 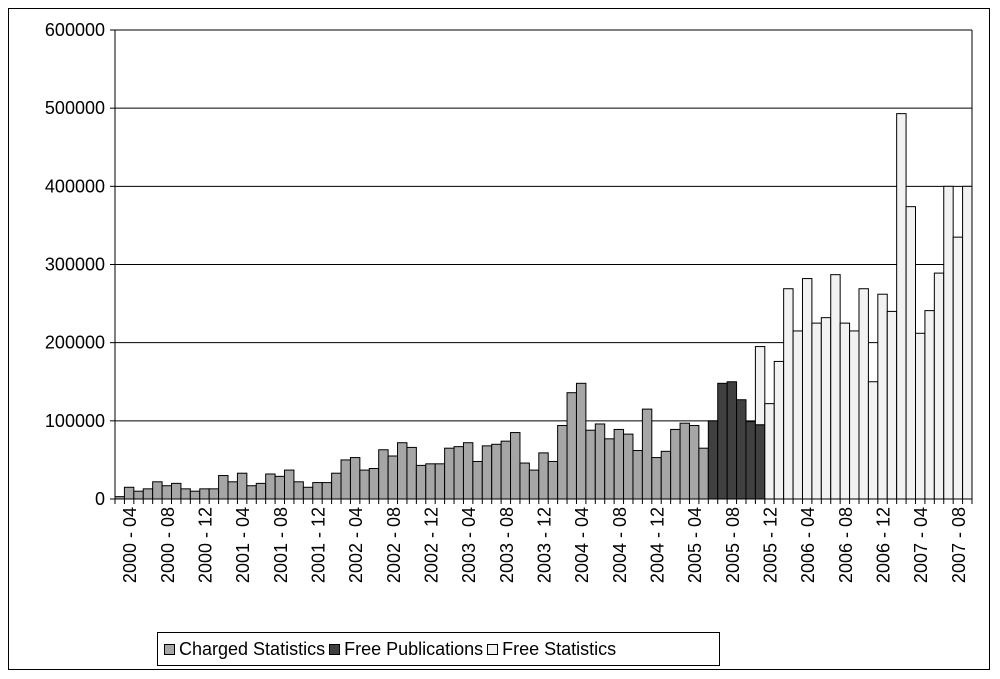 What do you see at coordinates (335, 649) in the screenshot?
I see `legend-swatch-free-publications` at bounding box center [335, 649].